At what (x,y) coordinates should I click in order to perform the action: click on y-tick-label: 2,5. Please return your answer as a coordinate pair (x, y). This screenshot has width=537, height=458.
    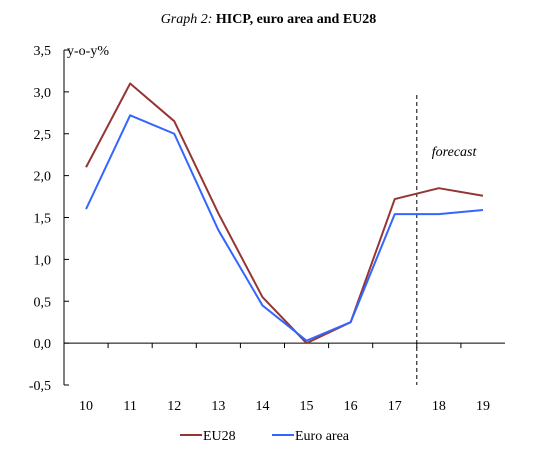
    Looking at the image, I should click on (43, 135).